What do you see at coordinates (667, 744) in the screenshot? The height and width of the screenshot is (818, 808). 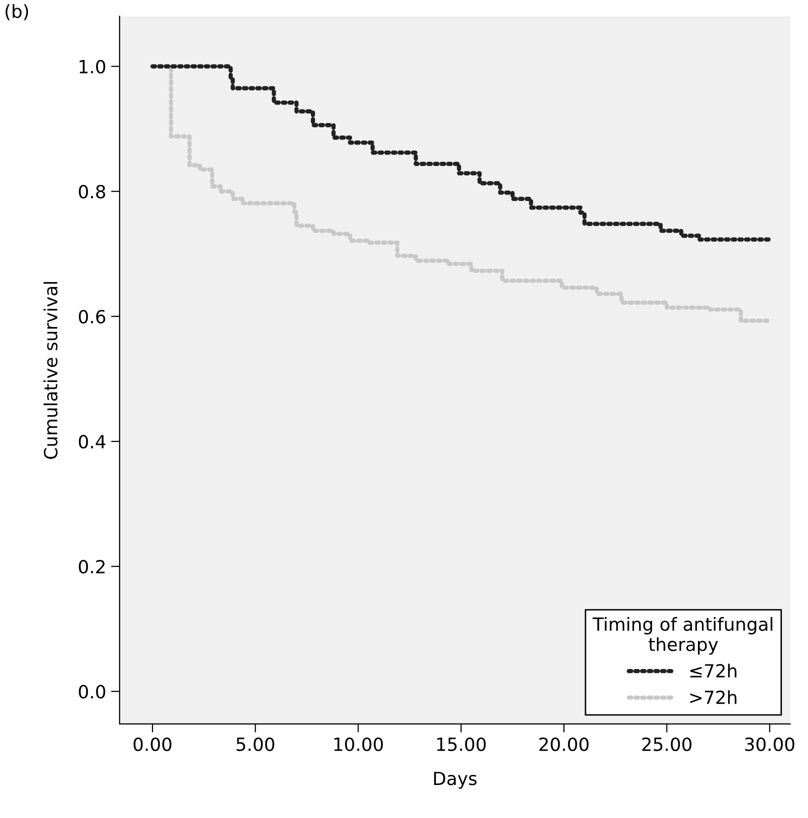 I see `x-tick-label: 25.00` at bounding box center [667, 744].